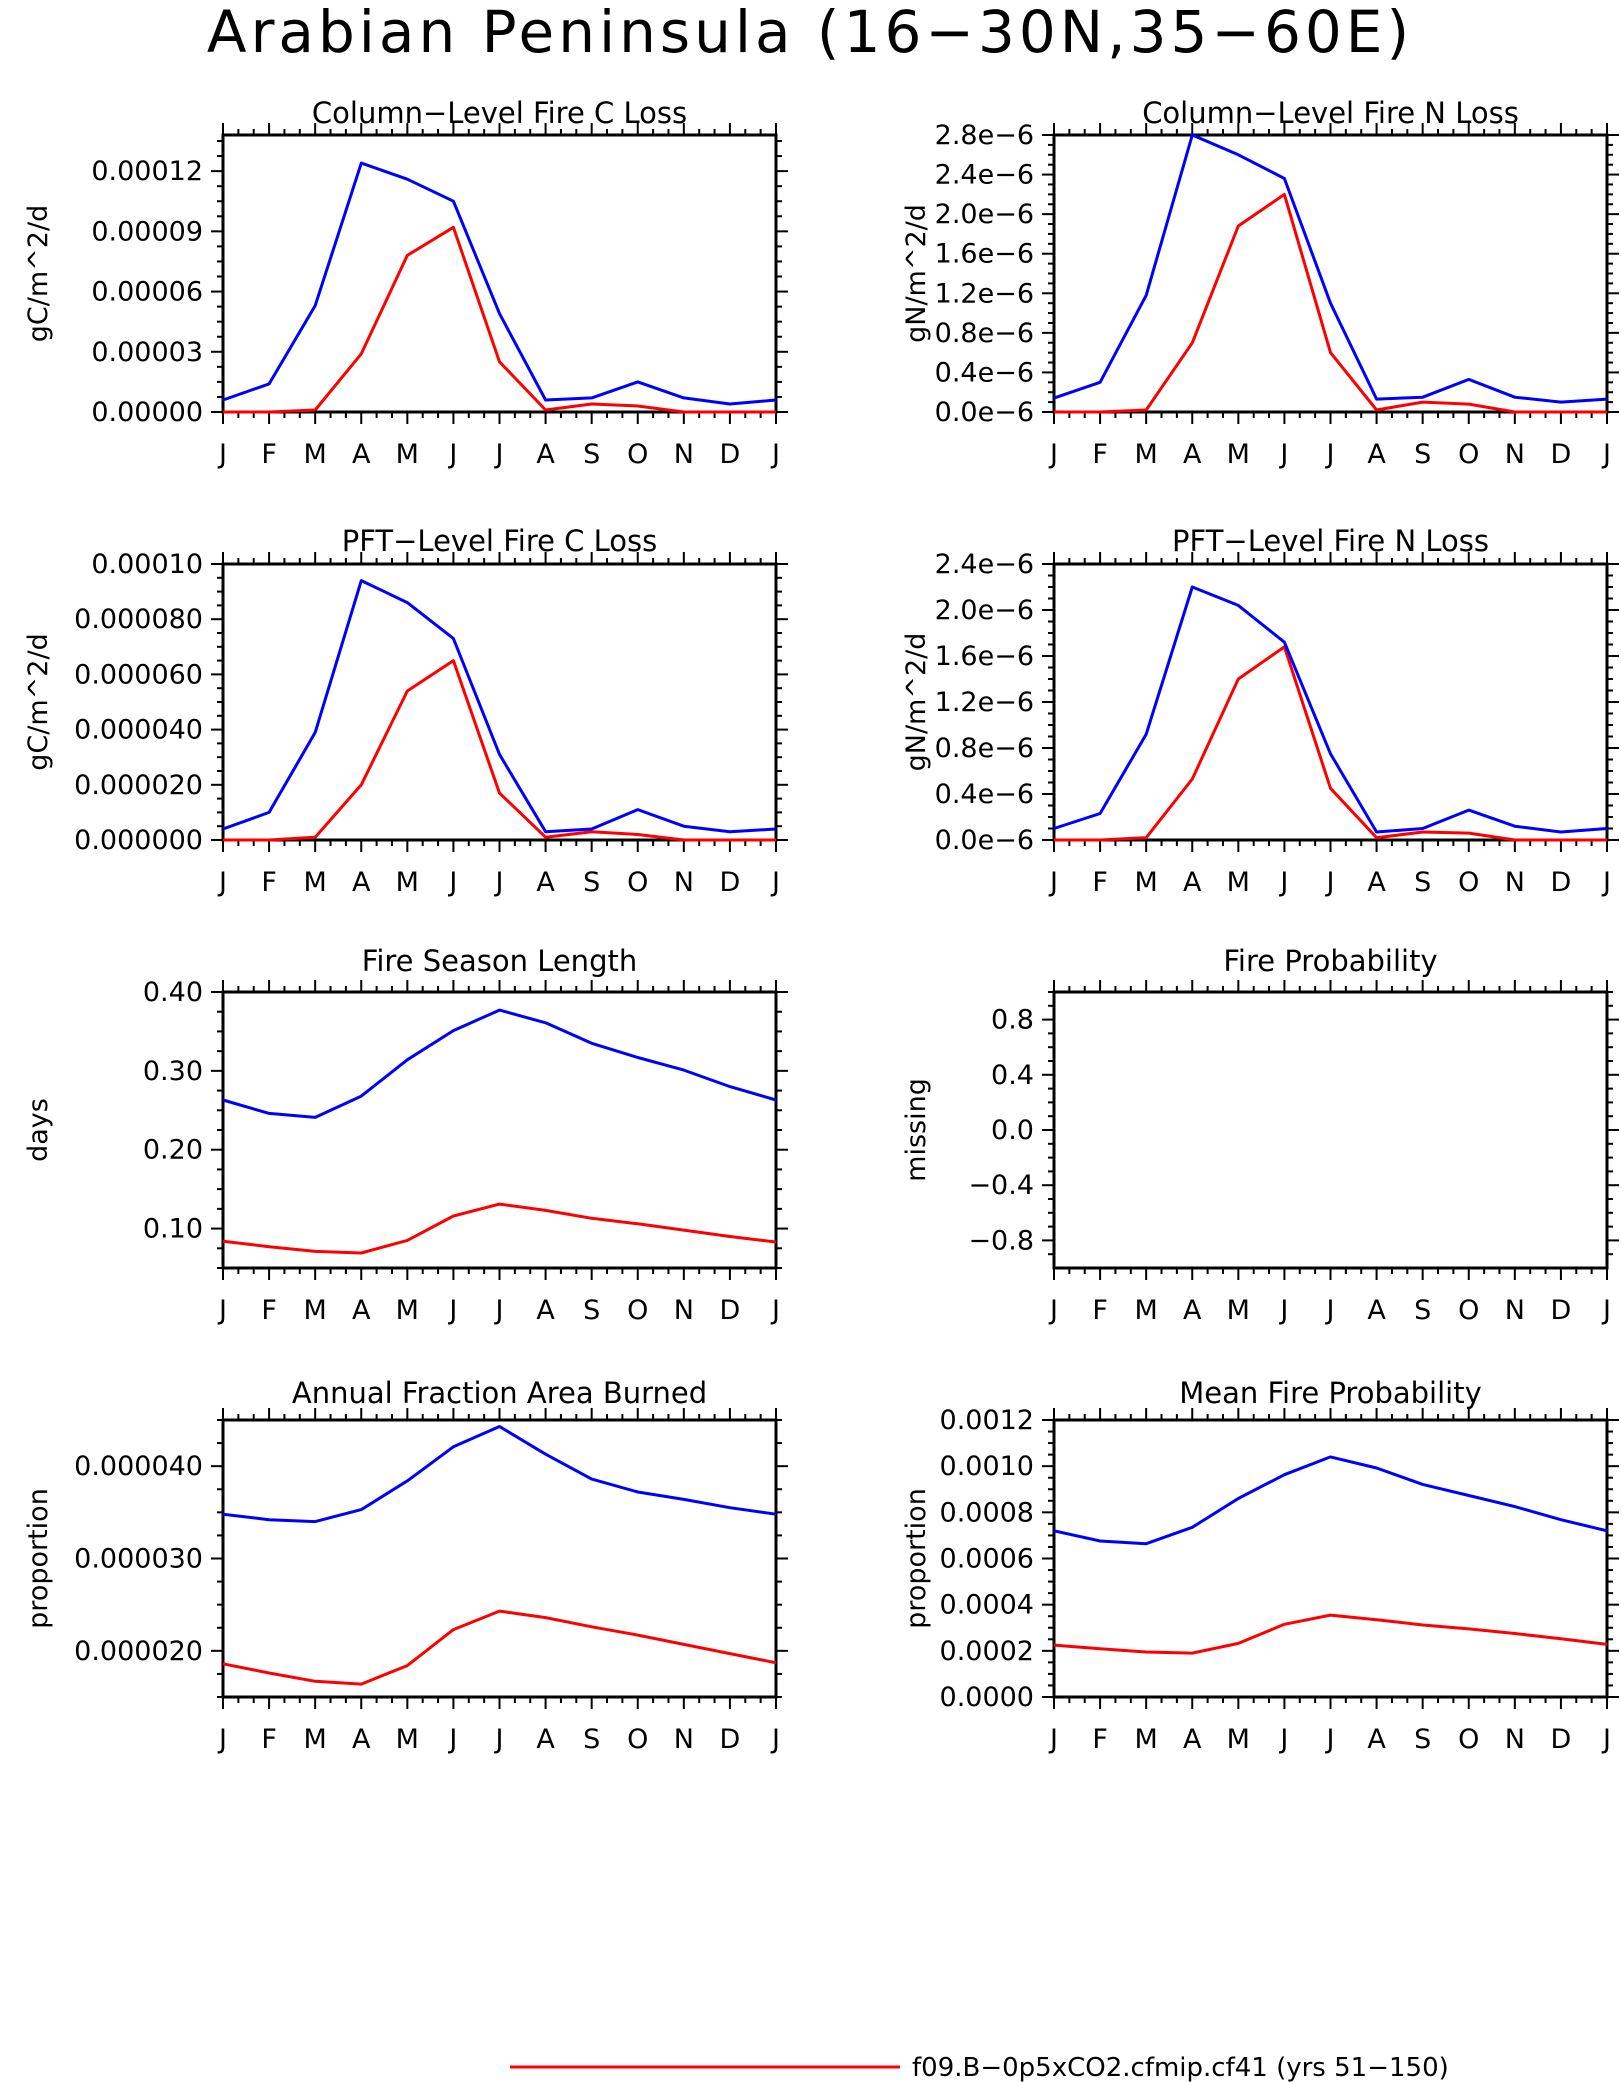  What do you see at coordinates (138, 1559) in the screenshot?
I see `y-tick-label: 0.000030` at bounding box center [138, 1559].